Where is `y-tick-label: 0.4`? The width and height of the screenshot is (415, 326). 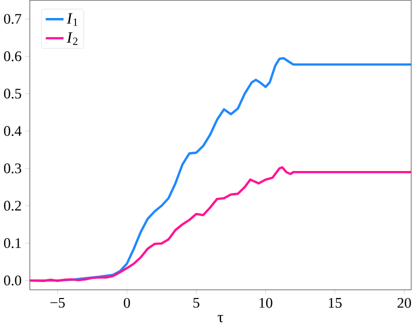
y-tick-label: 0.4 is located at coordinates (13, 131).